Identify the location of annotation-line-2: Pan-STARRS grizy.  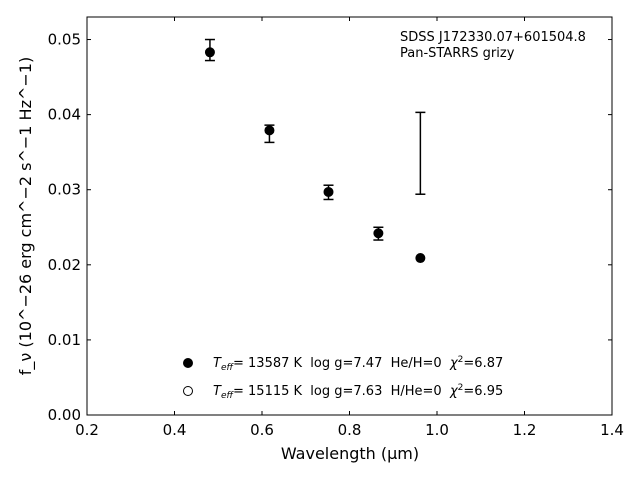
(457, 53).